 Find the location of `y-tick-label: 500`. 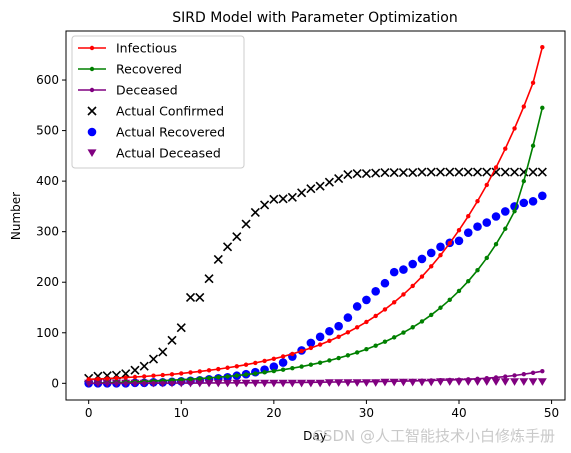

y-tick-label: 500 is located at coordinates (47, 131).